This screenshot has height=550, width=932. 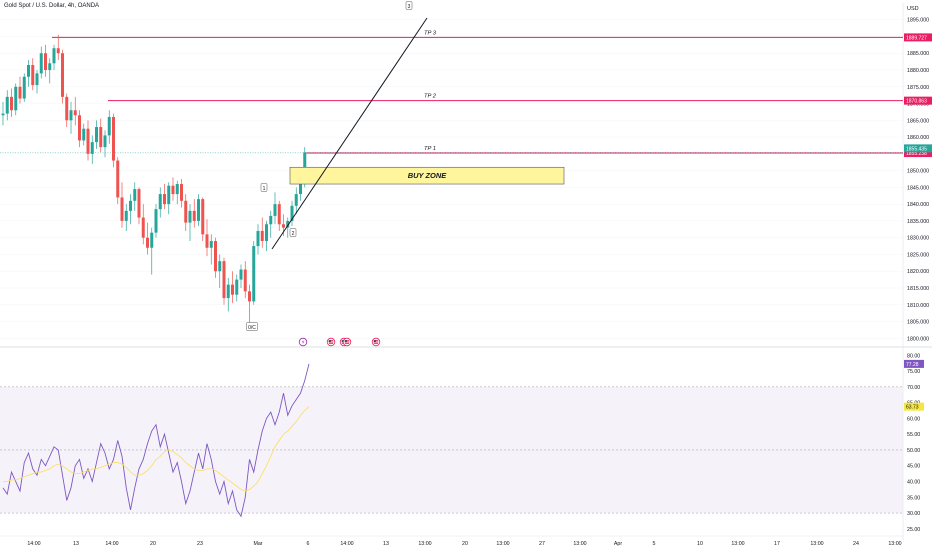 What do you see at coordinates (913, 419) in the screenshot?
I see `rsi-tick-label: 60.00` at bounding box center [913, 419].